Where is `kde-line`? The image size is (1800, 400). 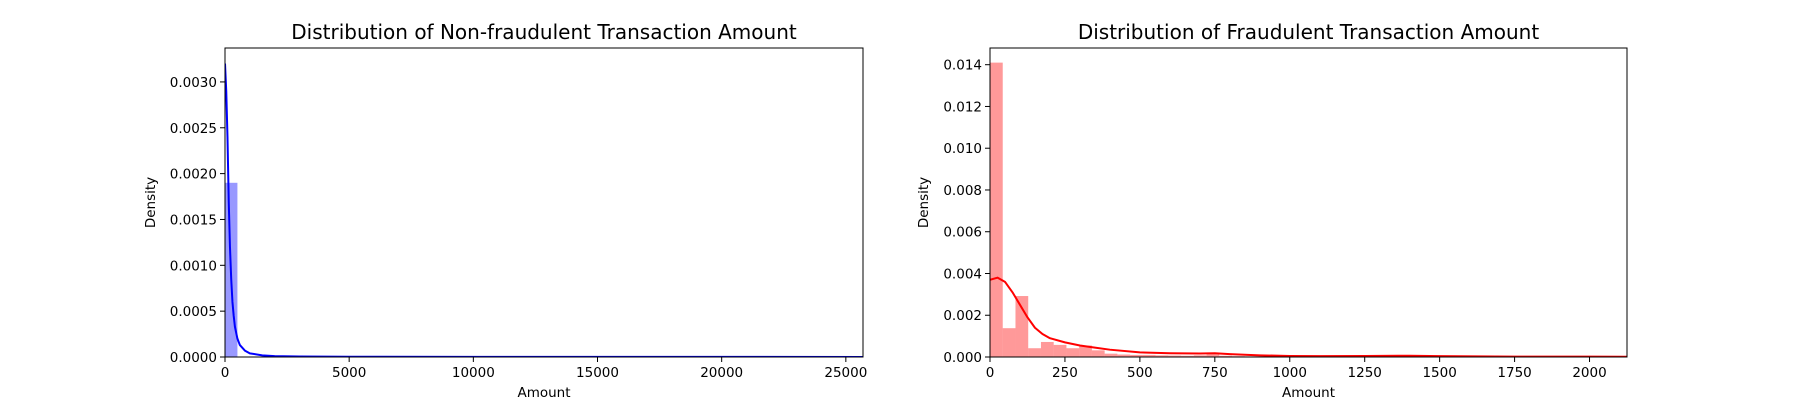
kde-line is located at coordinates (1308, 316).